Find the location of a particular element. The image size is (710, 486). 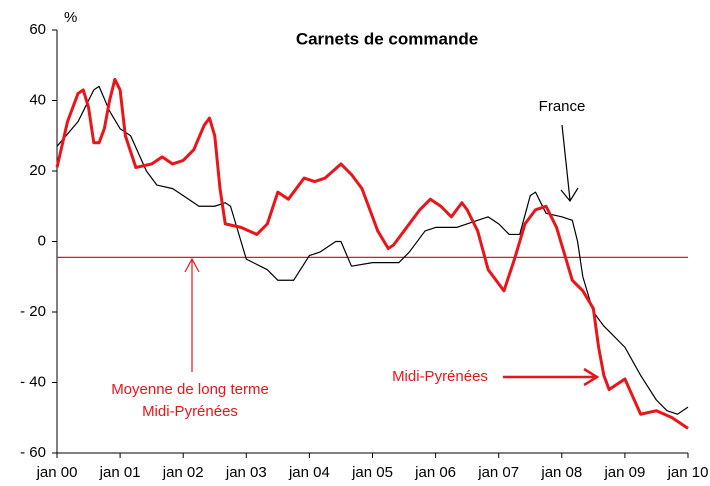

x-tick-label: jan 09 is located at coordinates (624, 472).